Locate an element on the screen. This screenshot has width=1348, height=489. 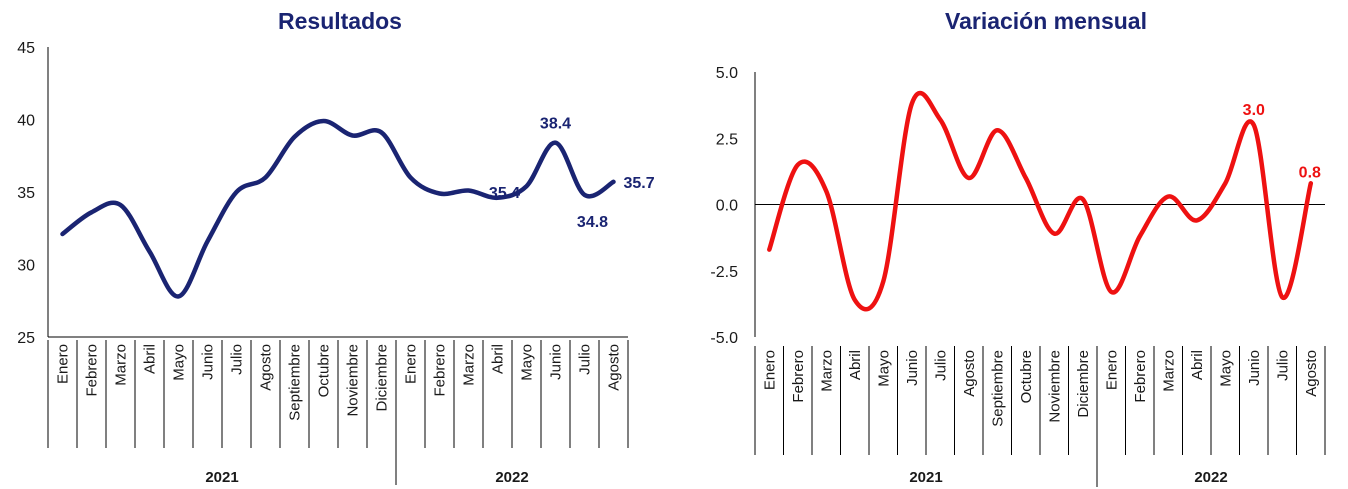
y-tick-label: 0.0 is located at coordinates (727, 206).